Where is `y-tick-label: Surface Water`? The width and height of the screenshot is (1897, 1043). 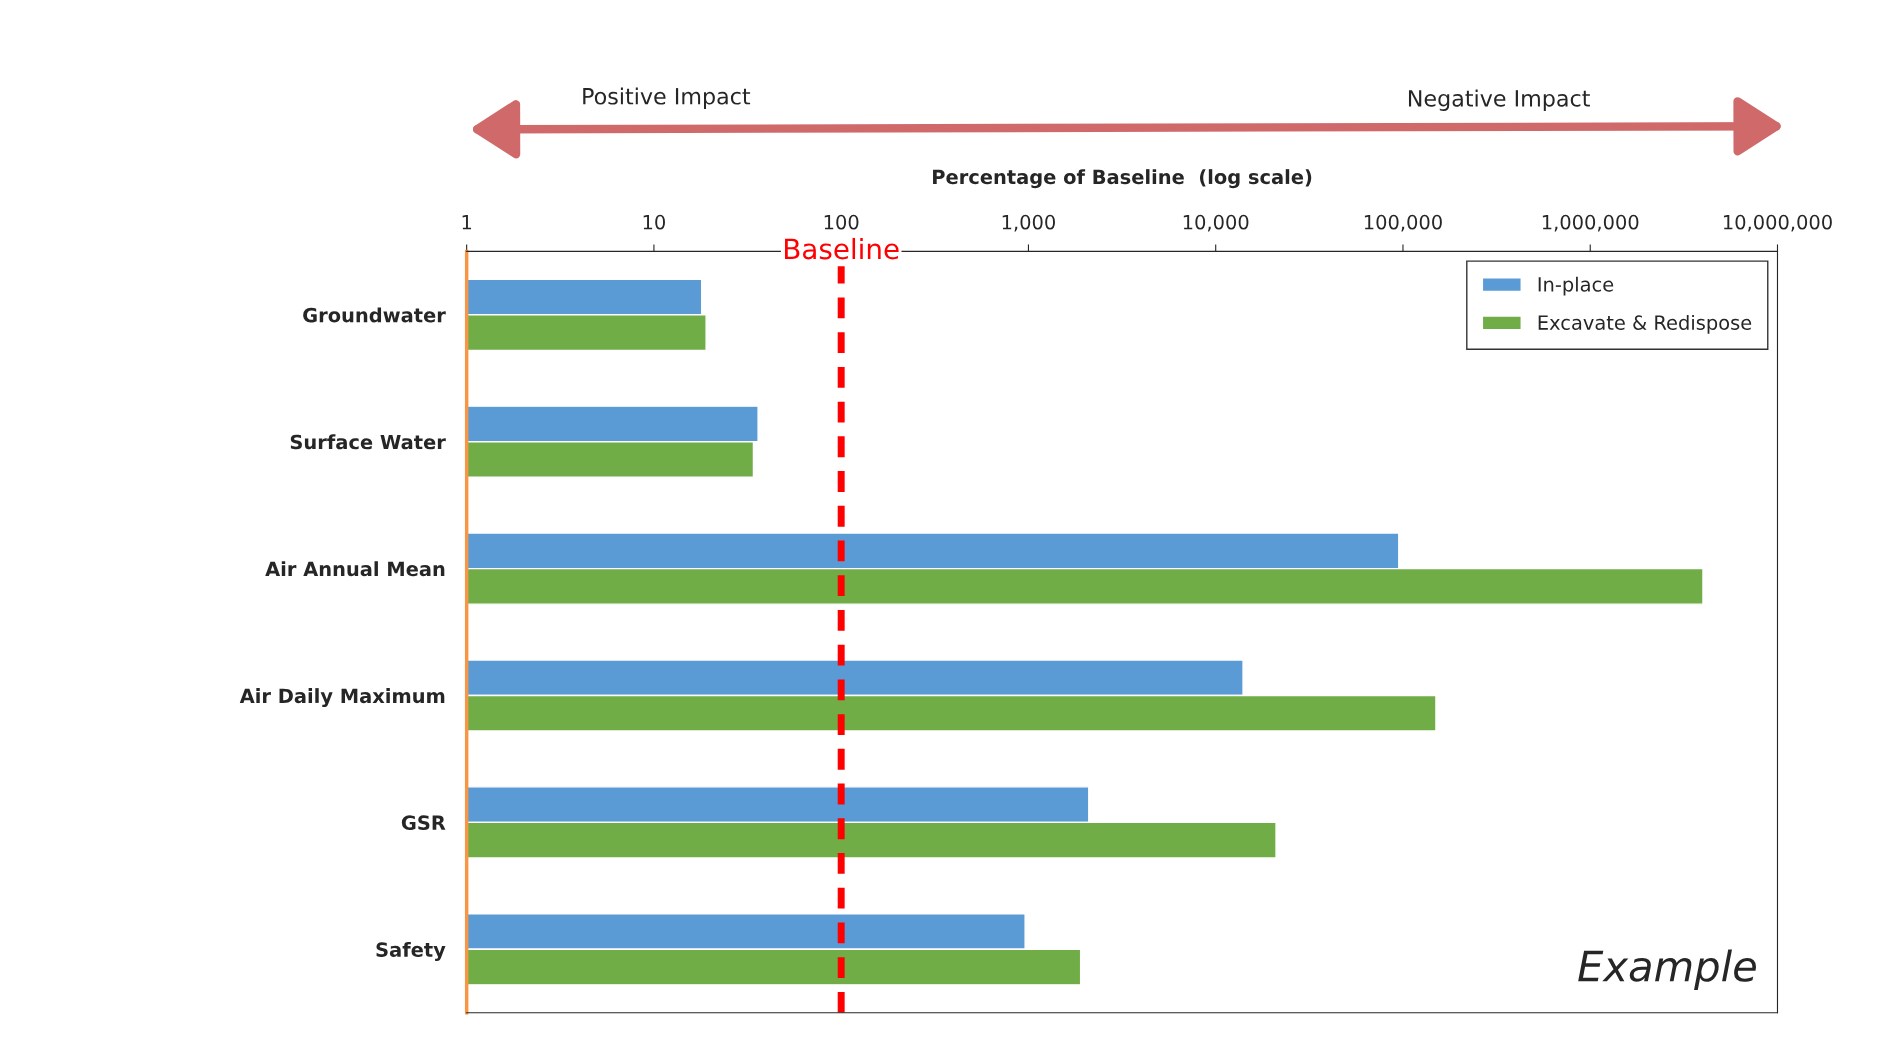 y-tick-label: Surface Water is located at coordinates (368, 442).